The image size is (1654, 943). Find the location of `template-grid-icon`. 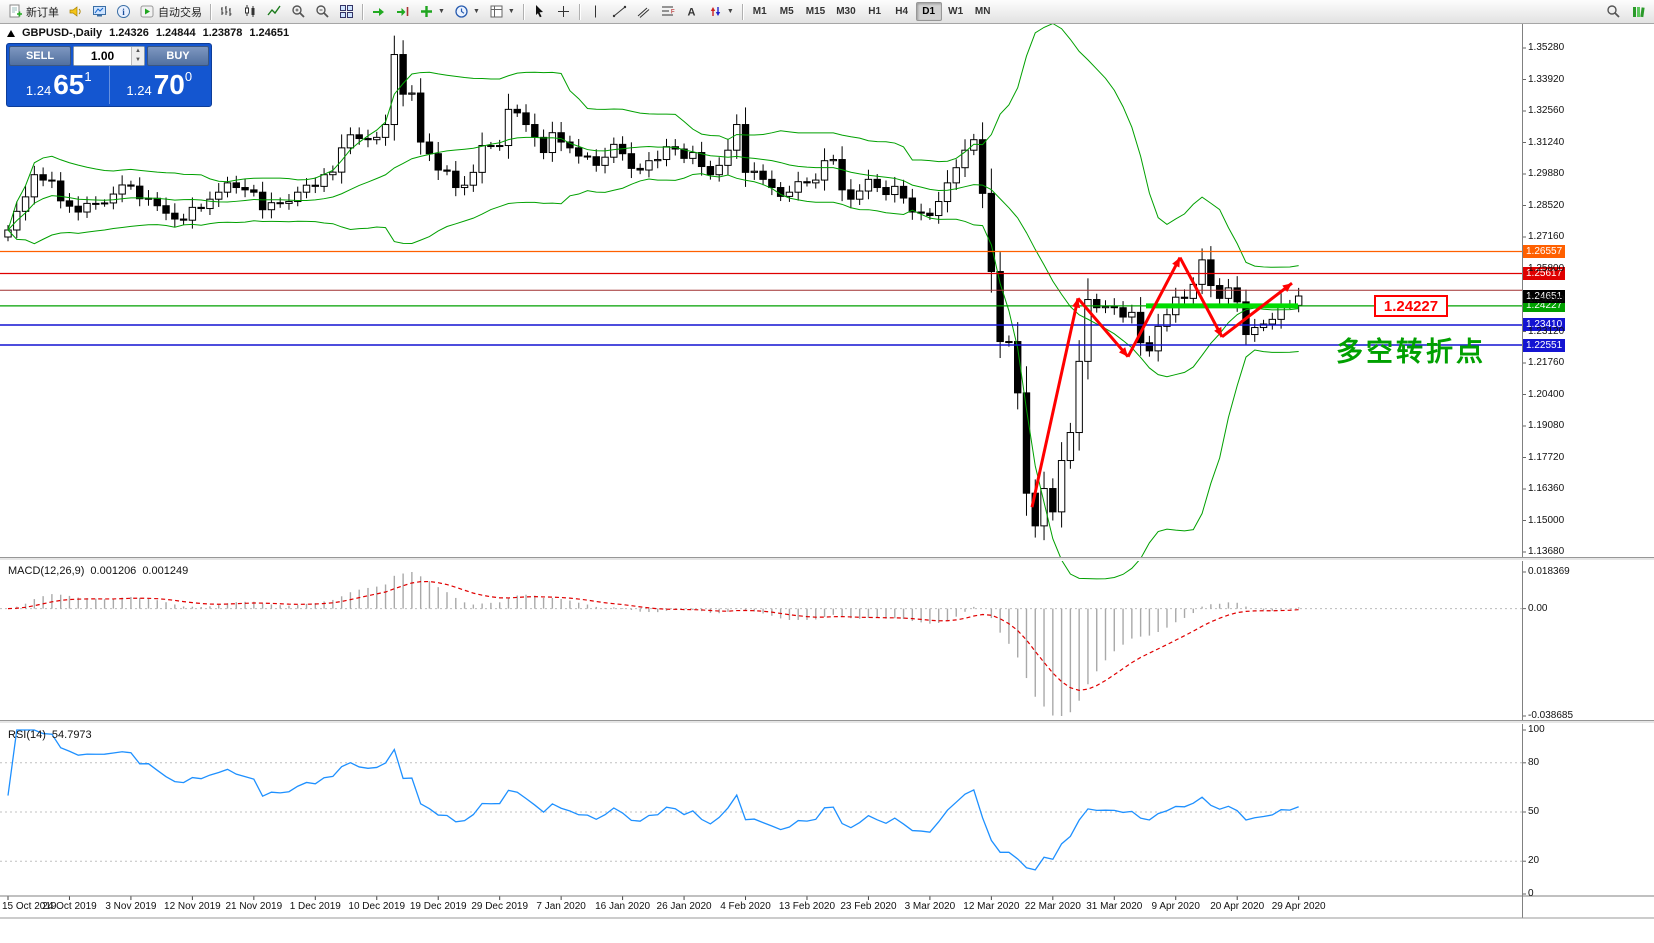

template-grid-icon is located at coordinates (496, 11).